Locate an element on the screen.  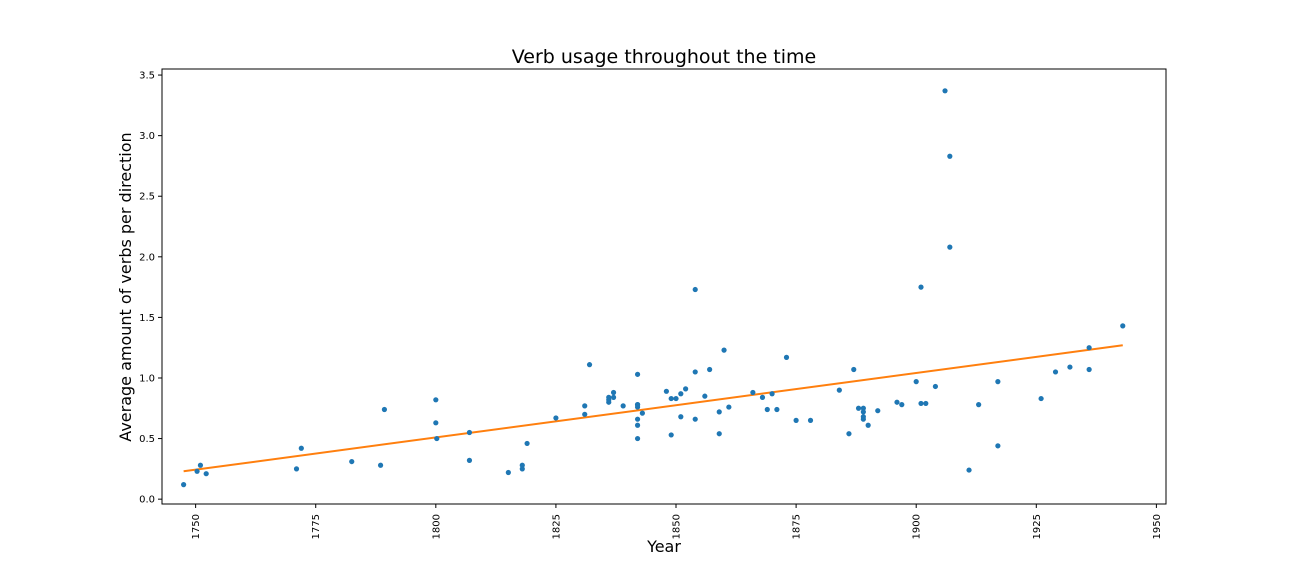
x-tick-label: 1900 is located at coordinates (917, 526).